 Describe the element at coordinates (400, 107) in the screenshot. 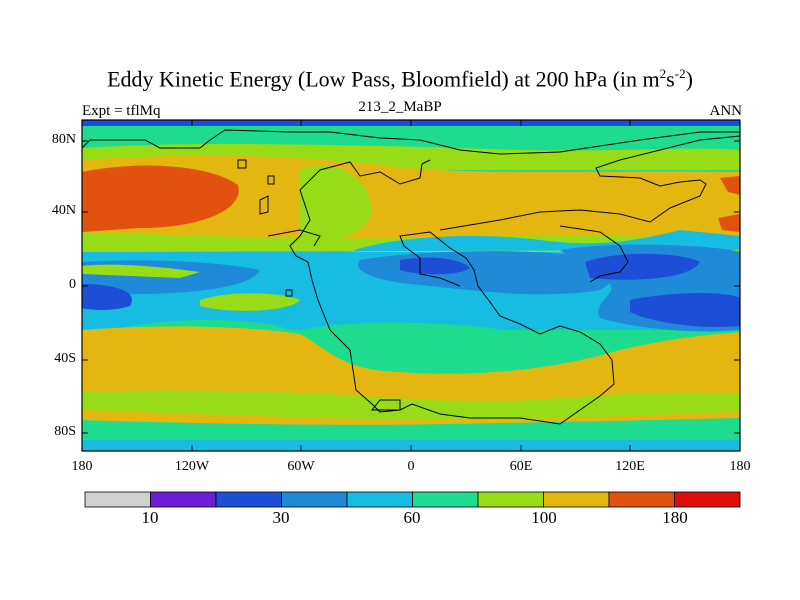

I see `plot-subtitle: 213_2_MaBP` at that location.